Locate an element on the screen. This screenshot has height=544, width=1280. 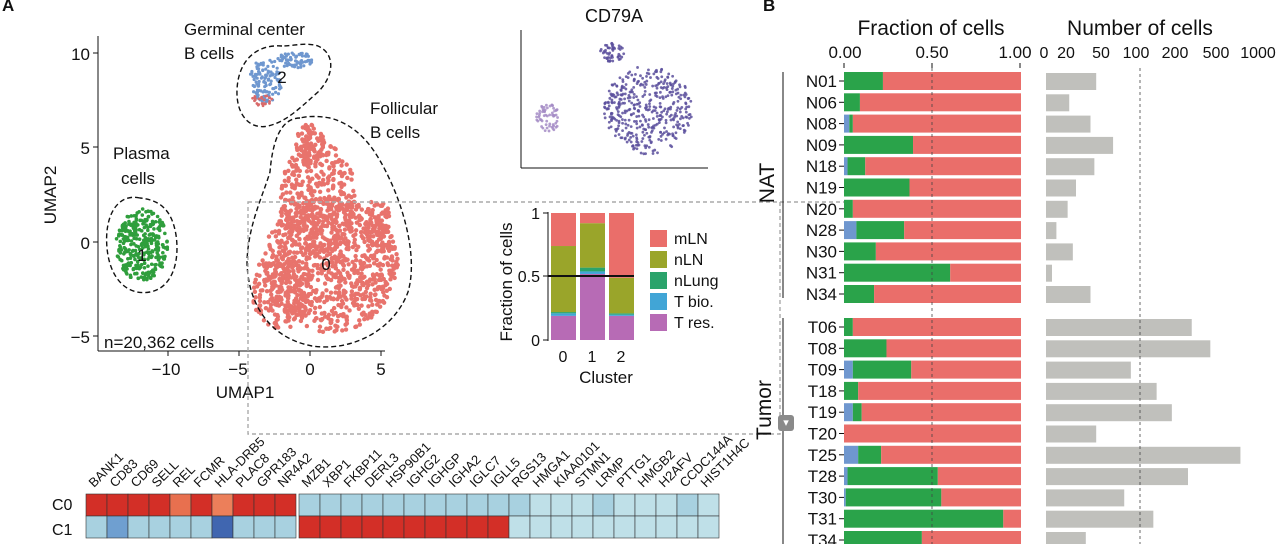
fraction-bar-segment is located at coordinates (860, 251).